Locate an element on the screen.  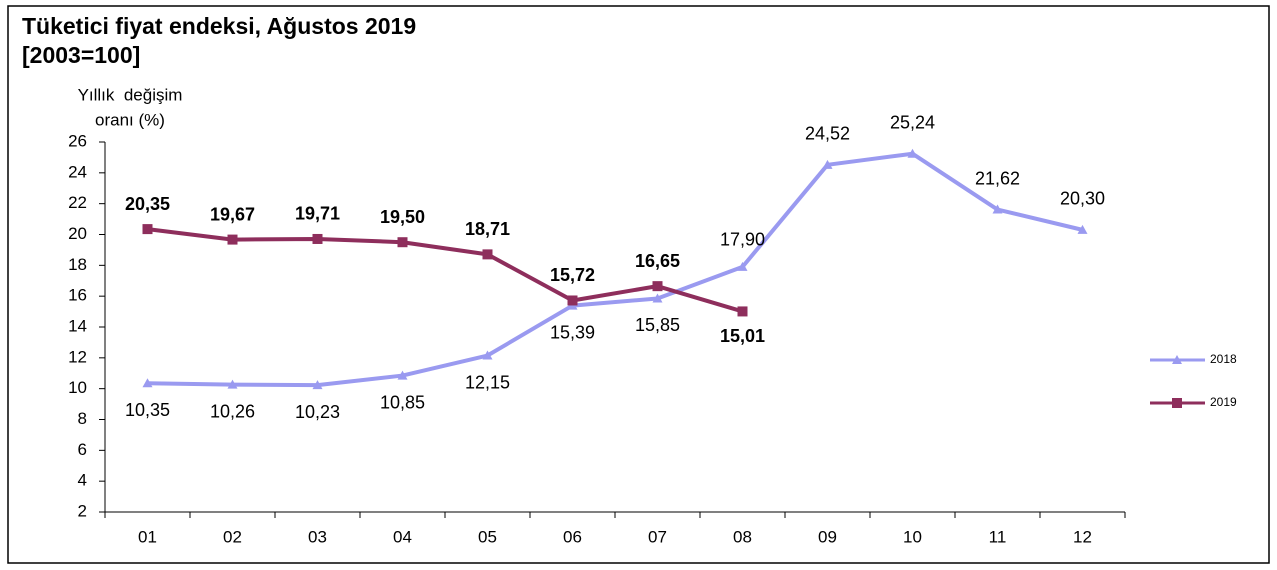
y-tick-label: 18 is located at coordinates (77, 264).